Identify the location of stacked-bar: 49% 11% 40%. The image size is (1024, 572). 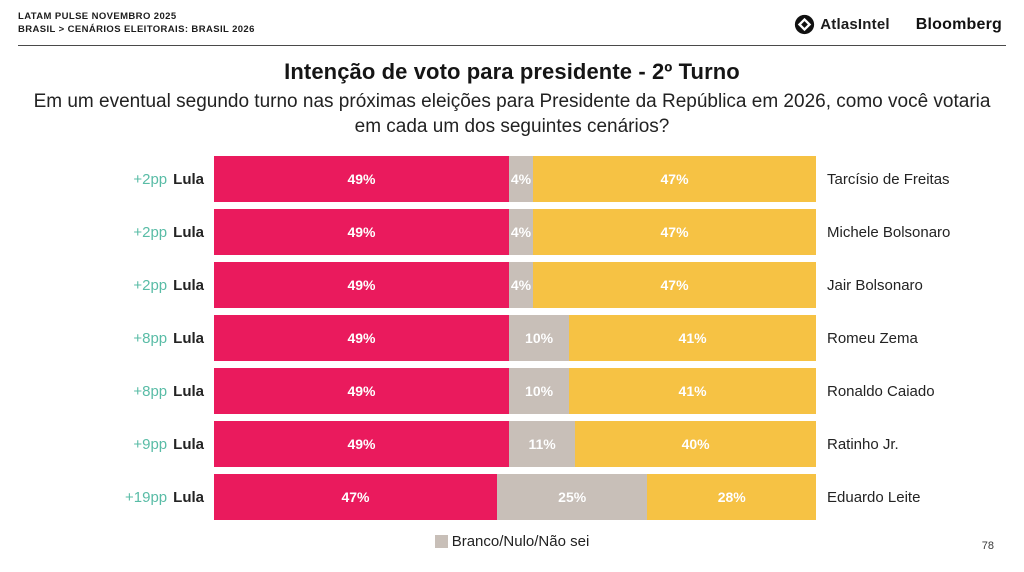
(515, 444).